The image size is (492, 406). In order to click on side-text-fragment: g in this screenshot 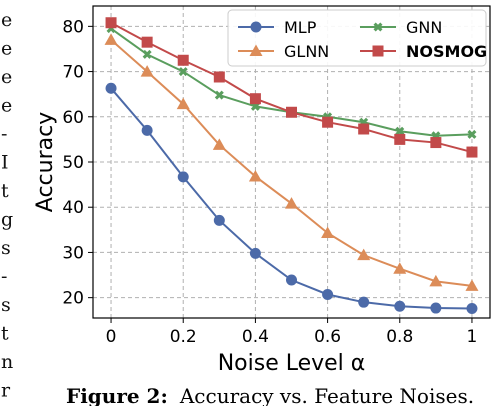, I will do `click(7, 220)`.